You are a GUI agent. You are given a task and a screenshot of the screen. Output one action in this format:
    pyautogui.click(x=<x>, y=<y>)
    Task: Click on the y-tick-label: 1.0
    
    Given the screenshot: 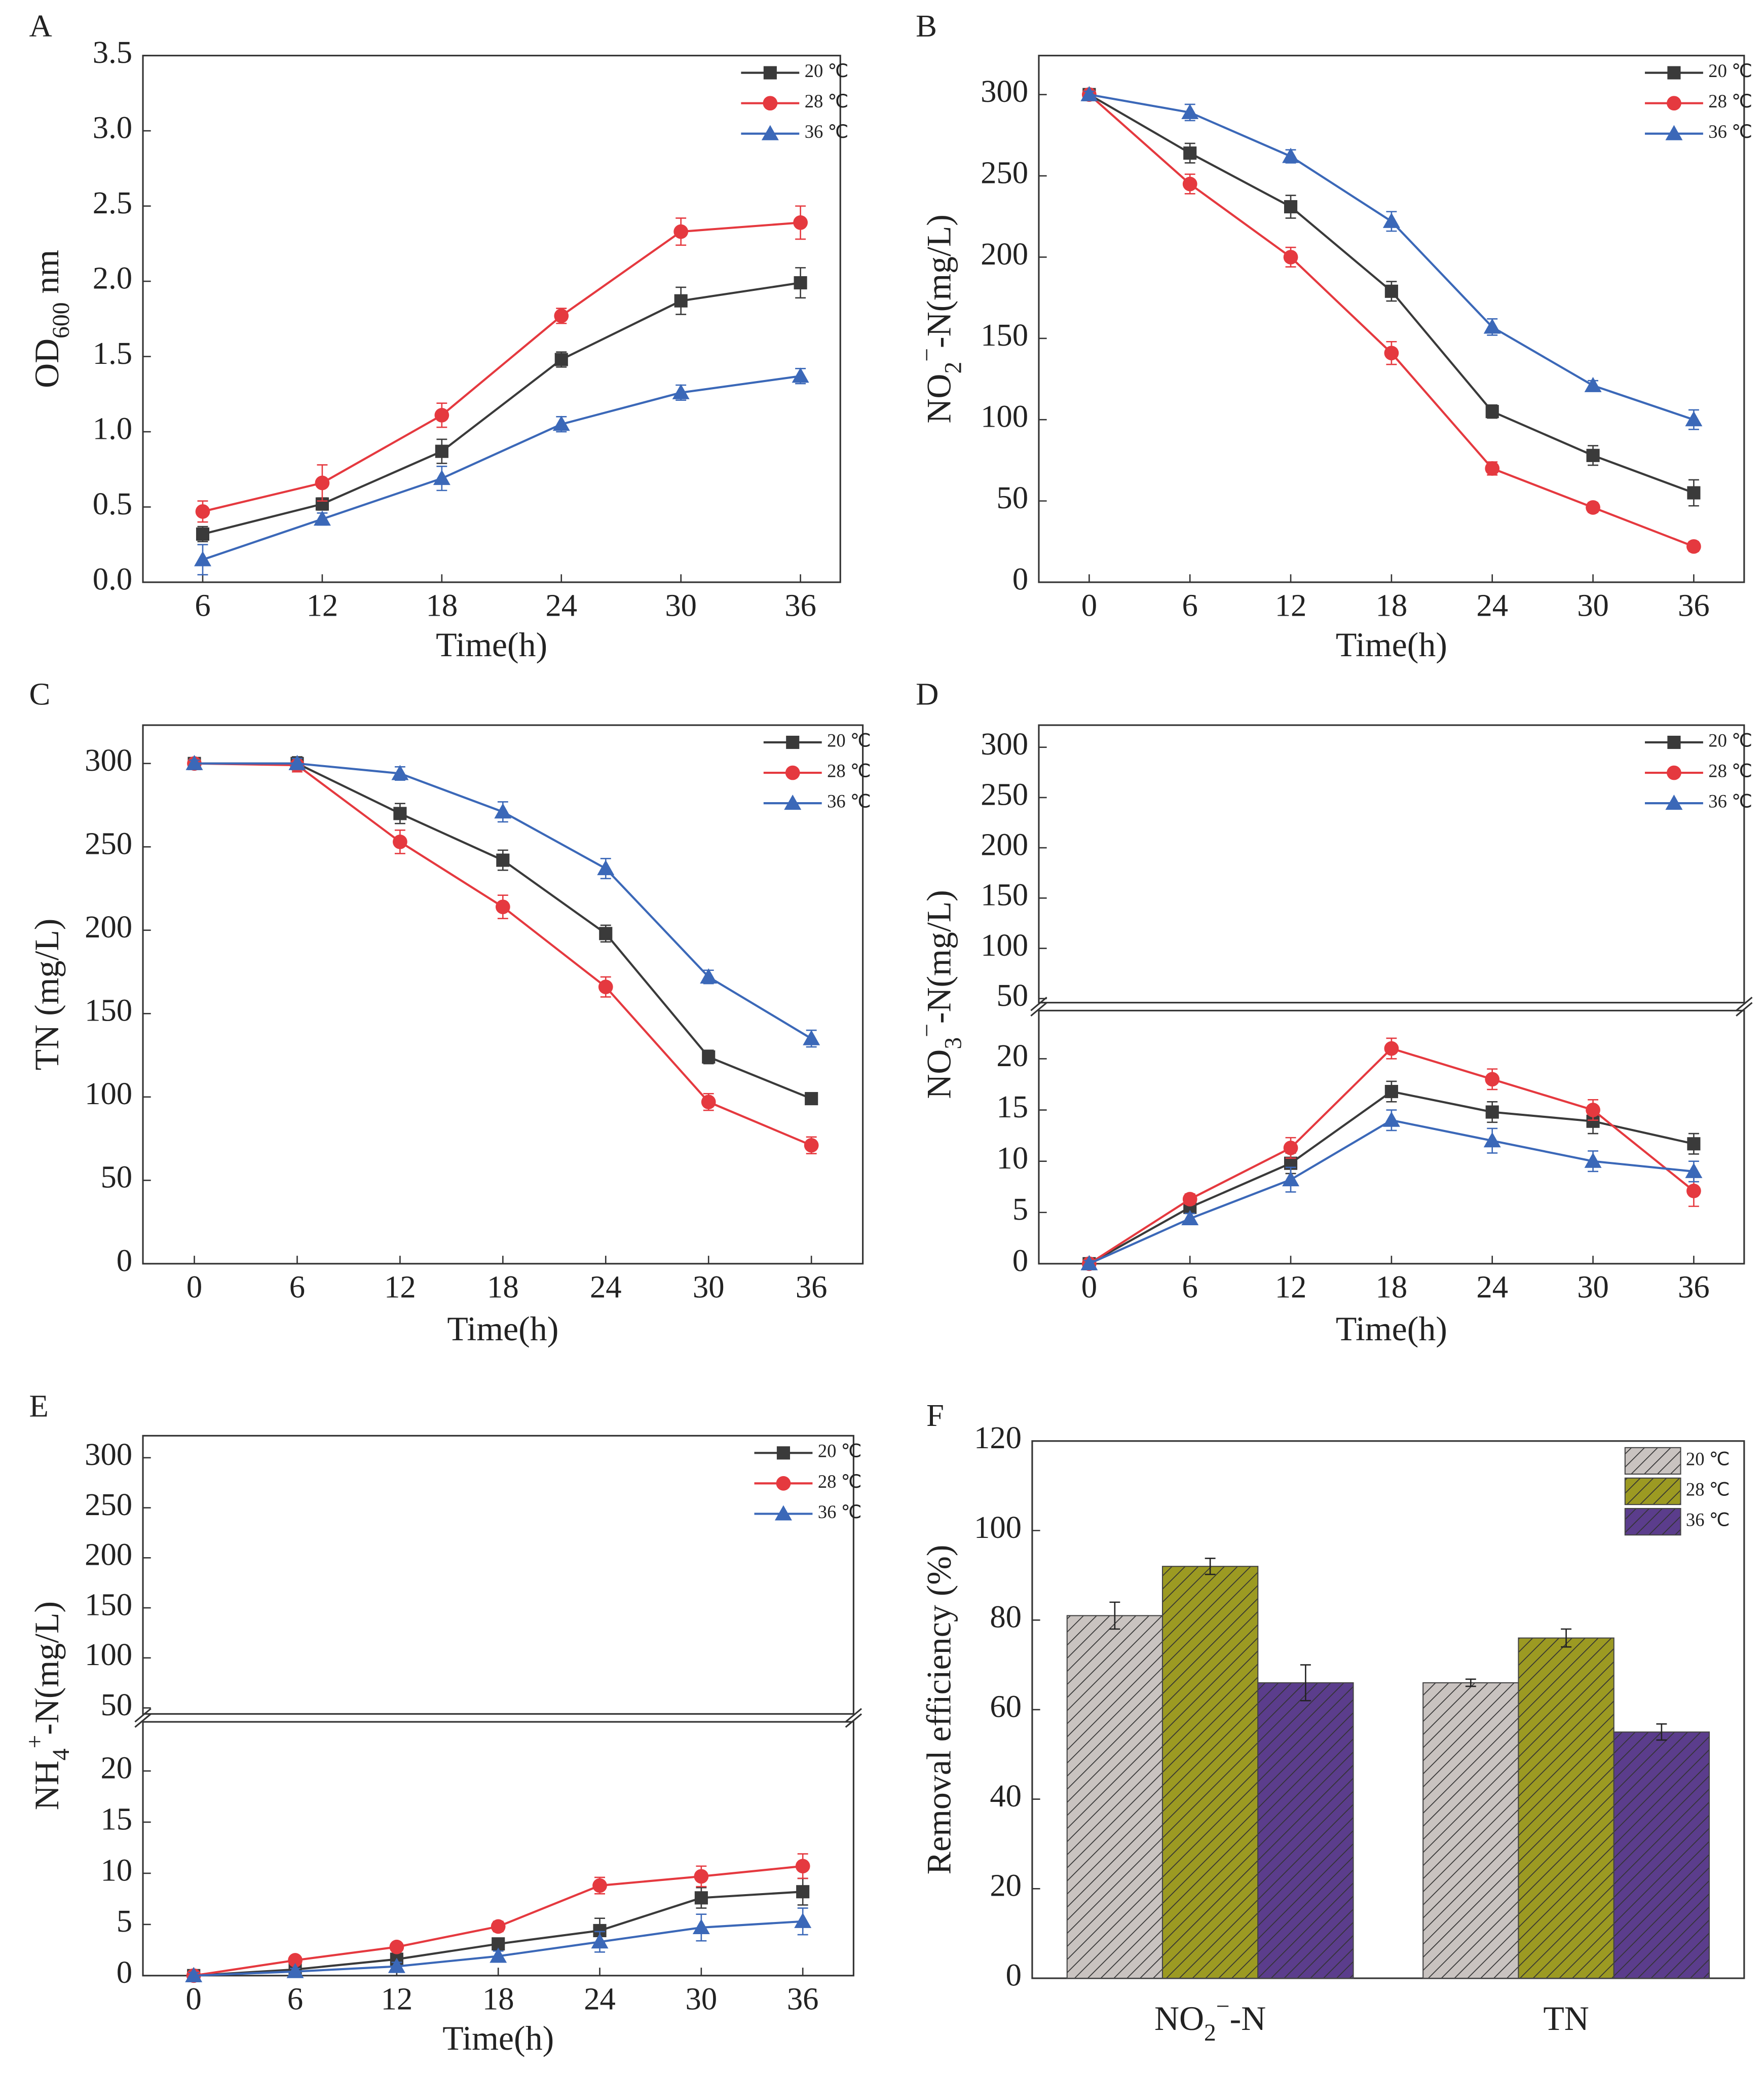 What is the action you would take?
    pyautogui.click(x=112, y=428)
    